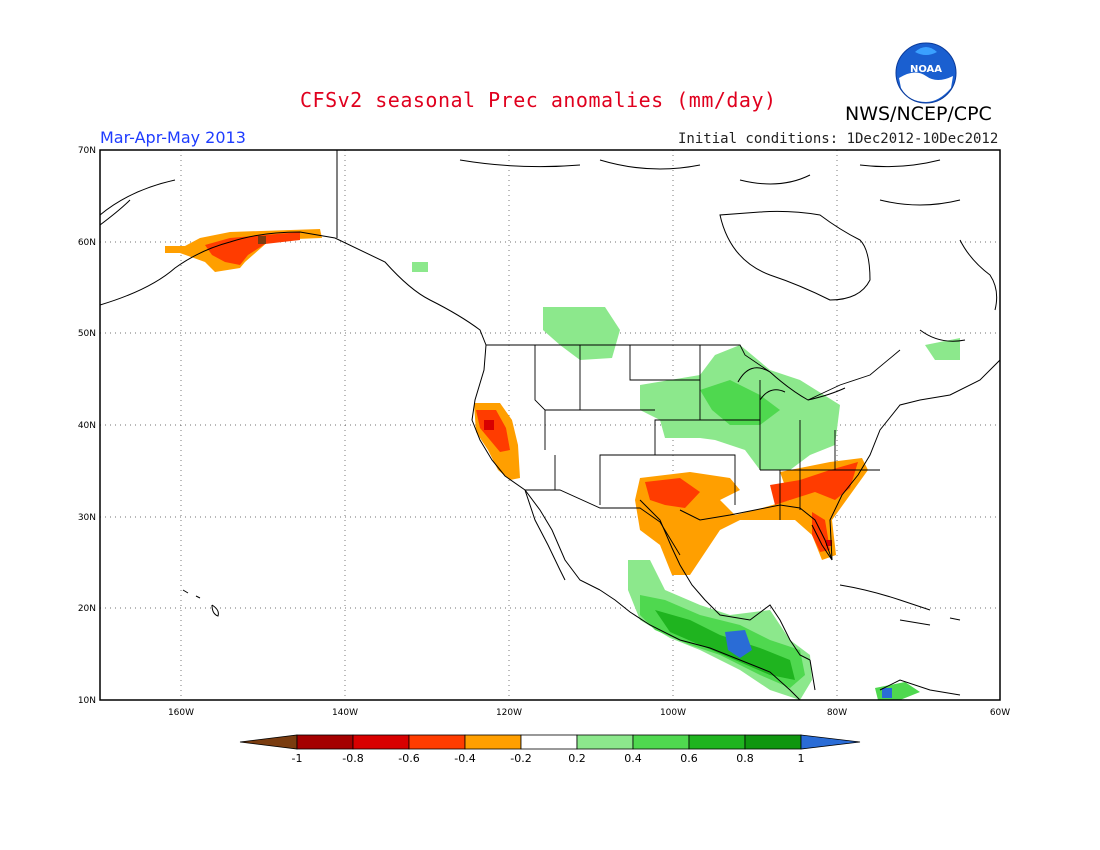 The height and width of the screenshot is (850, 1100). What do you see at coordinates (173, 137) in the screenshot?
I see `season-label: Mar-Apr-May 2013` at bounding box center [173, 137].